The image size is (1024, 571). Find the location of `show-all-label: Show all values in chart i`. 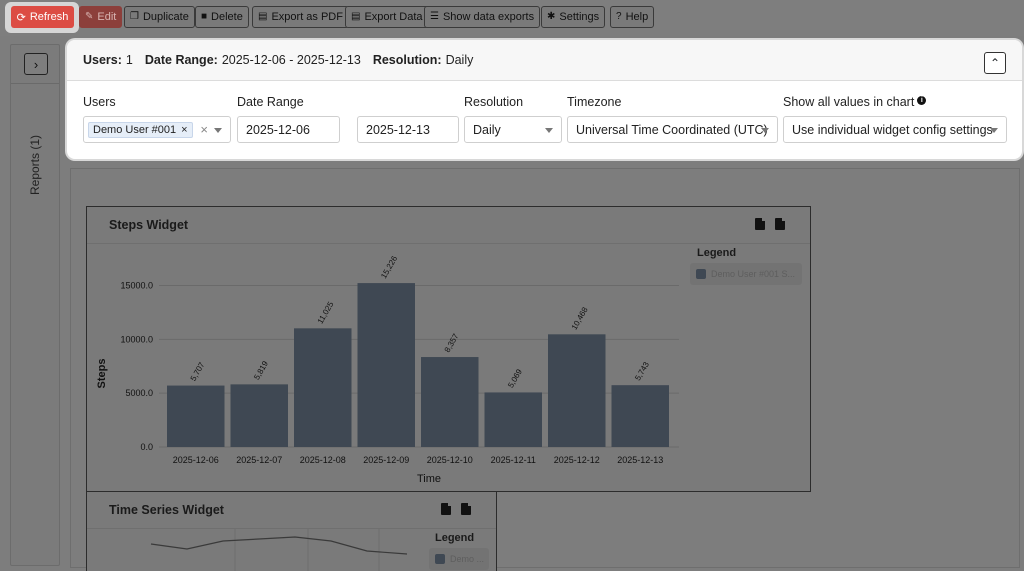

show-all-label: Show all values in chart i is located at coordinates (855, 102).